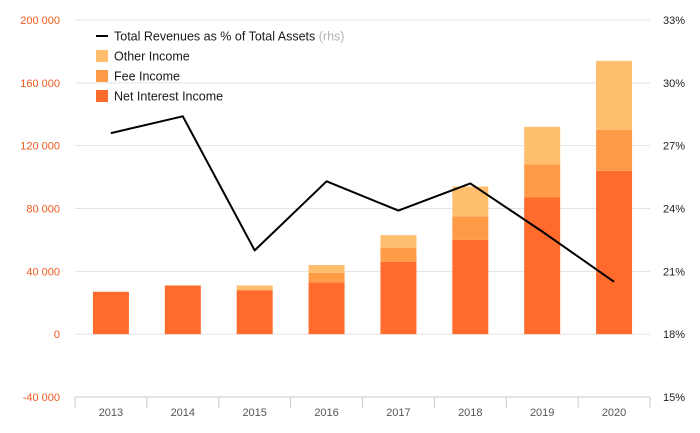 The image size is (700, 433). I want to click on right-tick-label: 30%, so click(674, 84).